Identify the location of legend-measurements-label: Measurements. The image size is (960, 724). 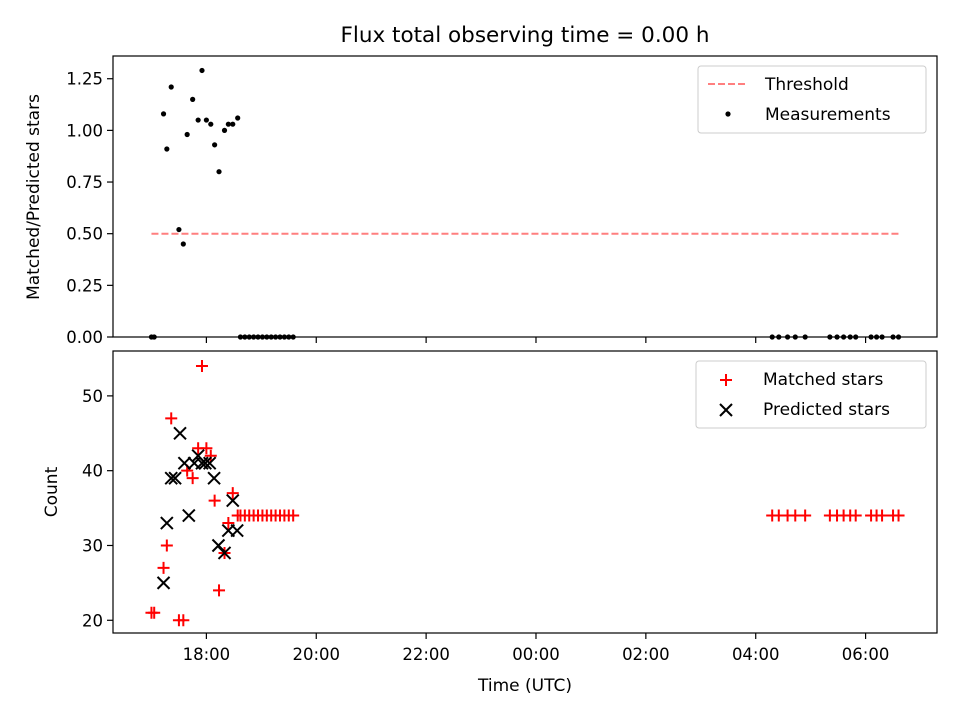
(828, 115).